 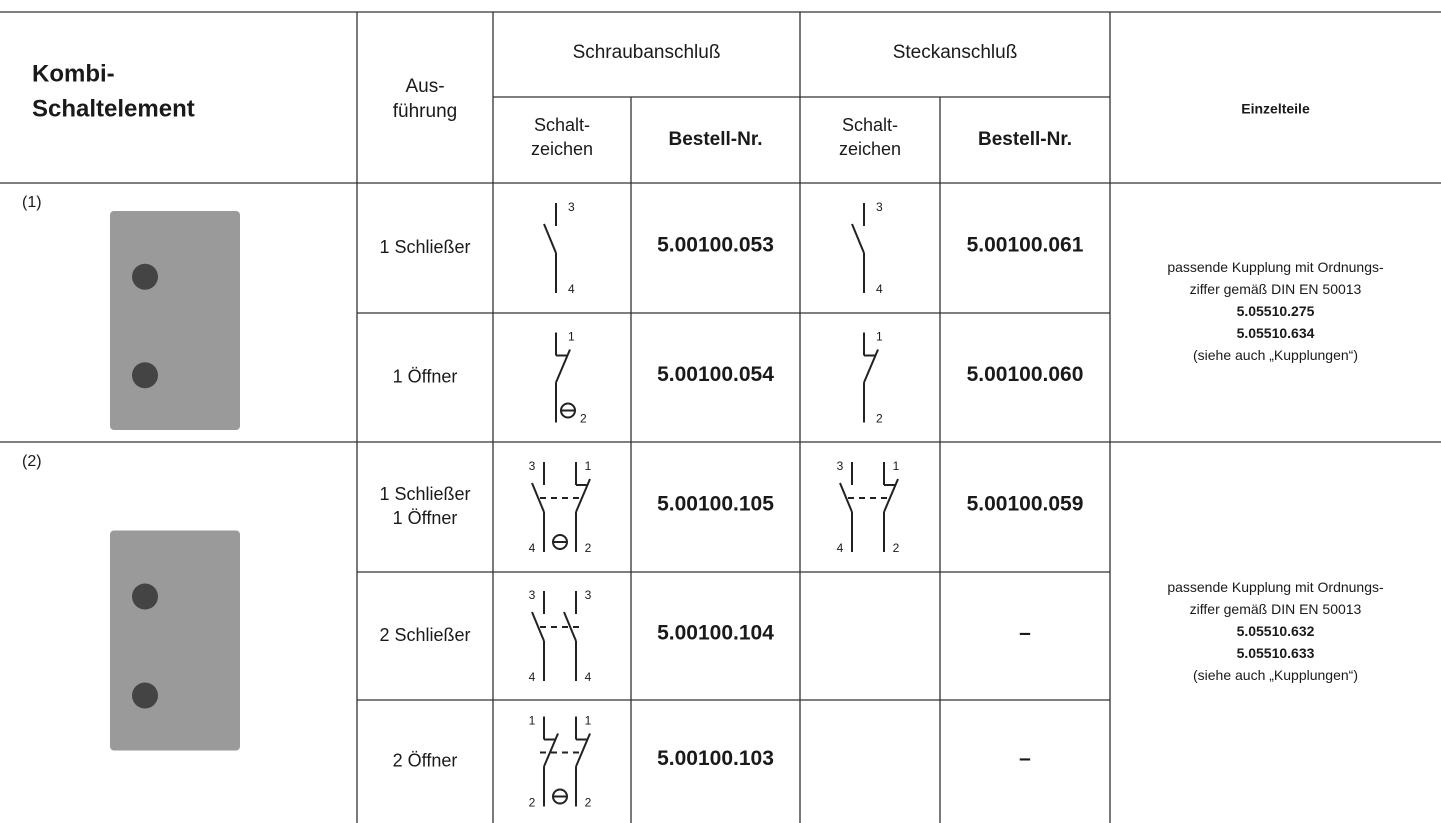 I want to click on order-number: 5.00100.053, so click(x=715, y=245).